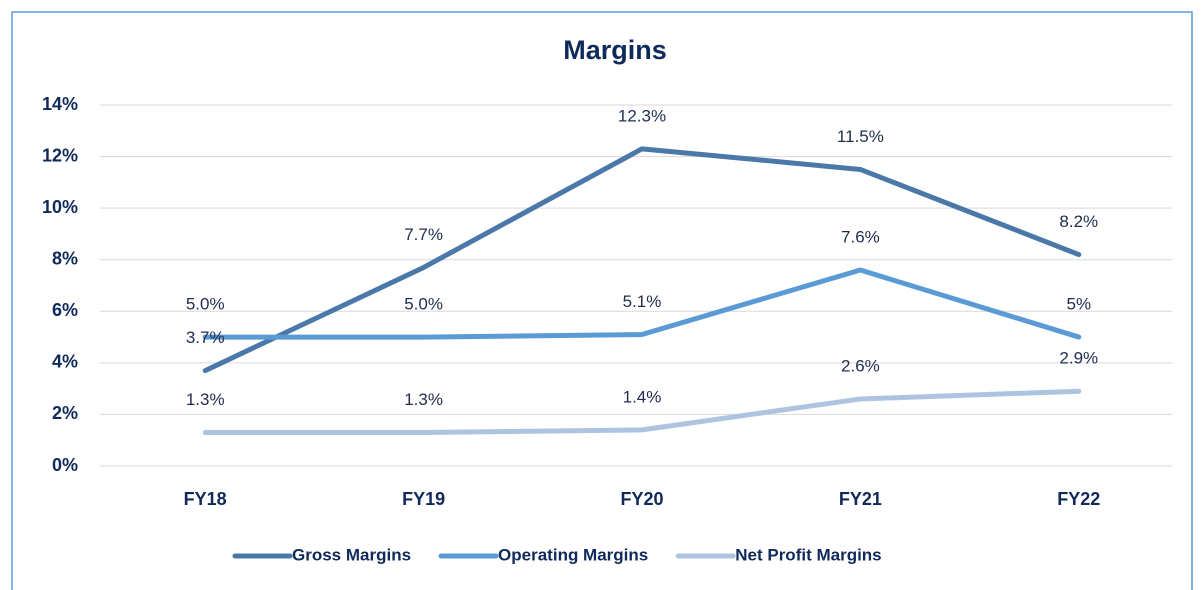  Describe the element at coordinates (573, 554) in the screenshot. I see `legend-label: Operating Margins` at that location.